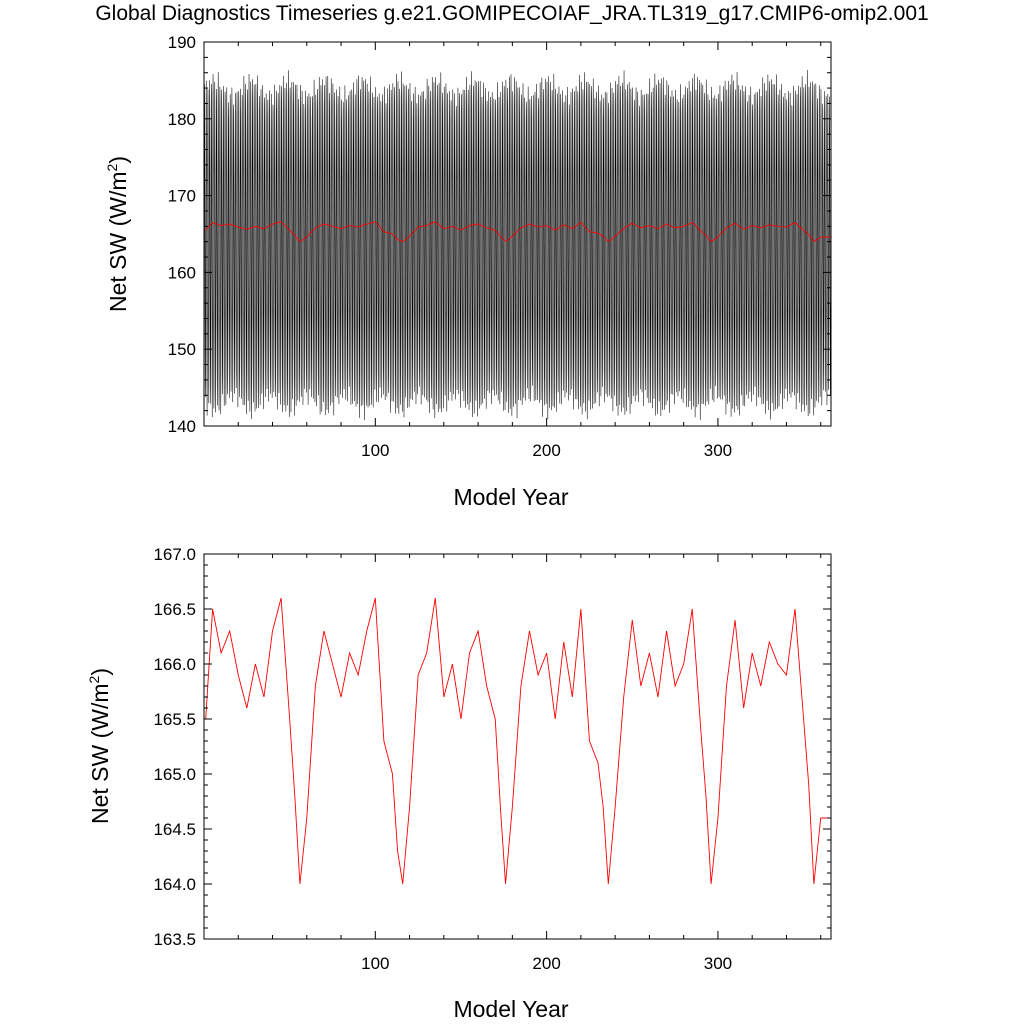 The image size is (1024, 1024). Describe the element at coordinates (174, 939) in the screenshot. I see `y-tick-label: 163.5` at that location.